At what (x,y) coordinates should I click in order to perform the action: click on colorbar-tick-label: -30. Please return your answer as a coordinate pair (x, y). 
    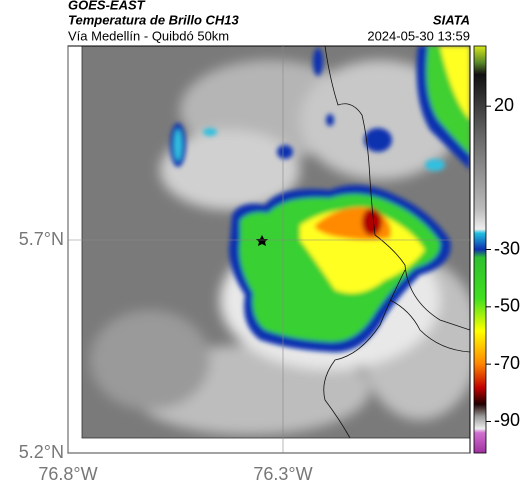
    Looking at the image, I should click on (507, 248).